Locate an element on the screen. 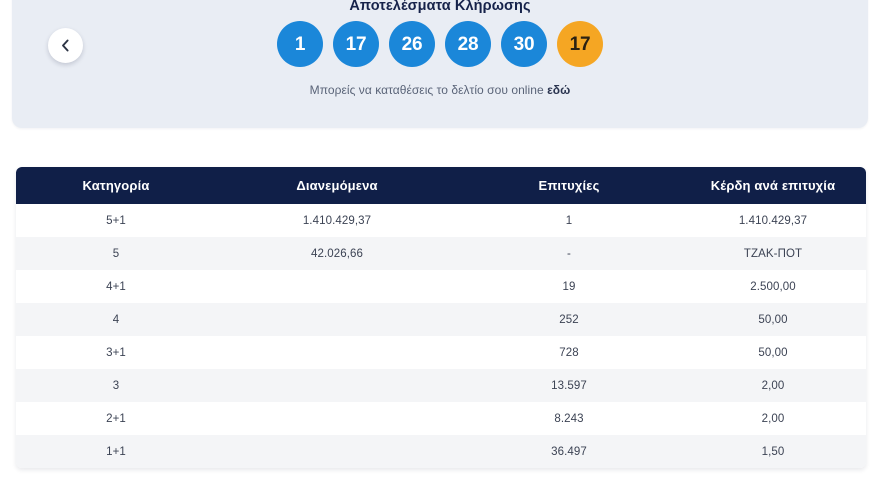 This screenshot has height=482, width=880. previous-draw-button is located at coordinates (65, 45).